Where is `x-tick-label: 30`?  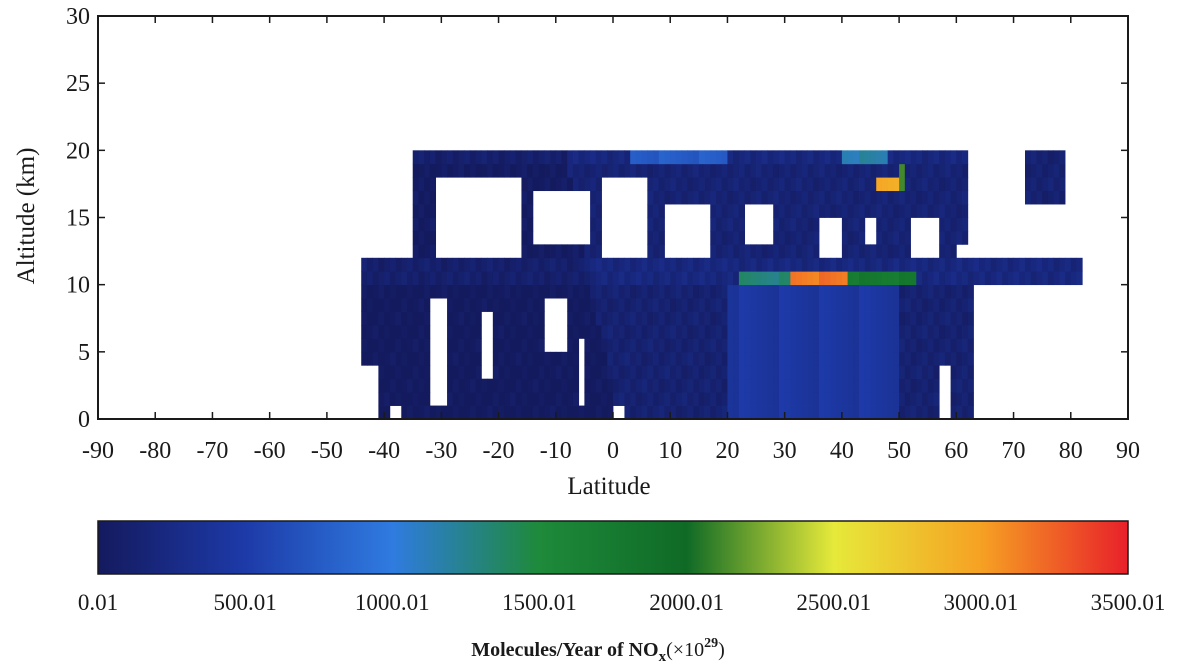
x-tick-label: 30 is located at coordinates (785, 451).